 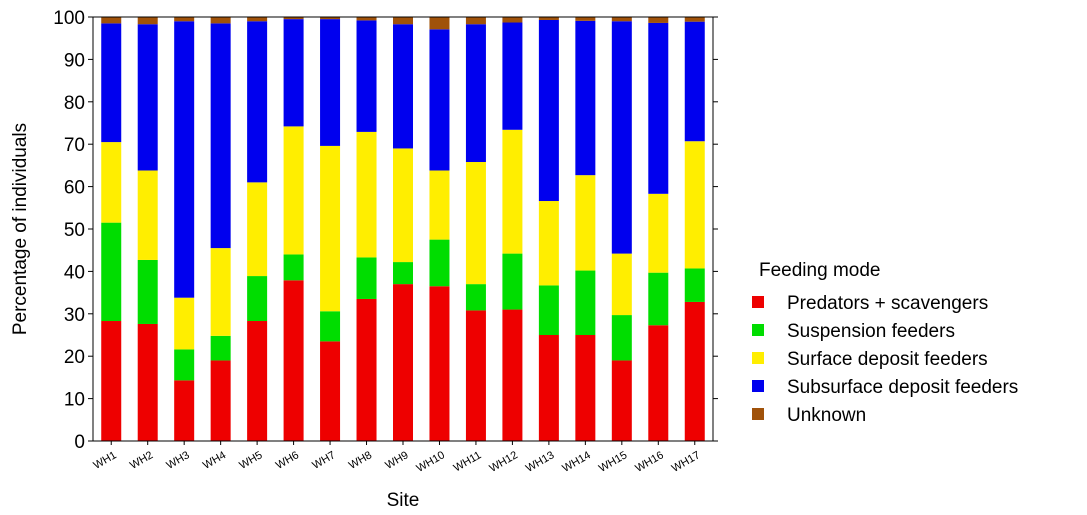 What do you see at coordinates (694, 371) in the screenshot?
I see `bar-wh17-predators-scavengers` at bounding box center [694, 371].